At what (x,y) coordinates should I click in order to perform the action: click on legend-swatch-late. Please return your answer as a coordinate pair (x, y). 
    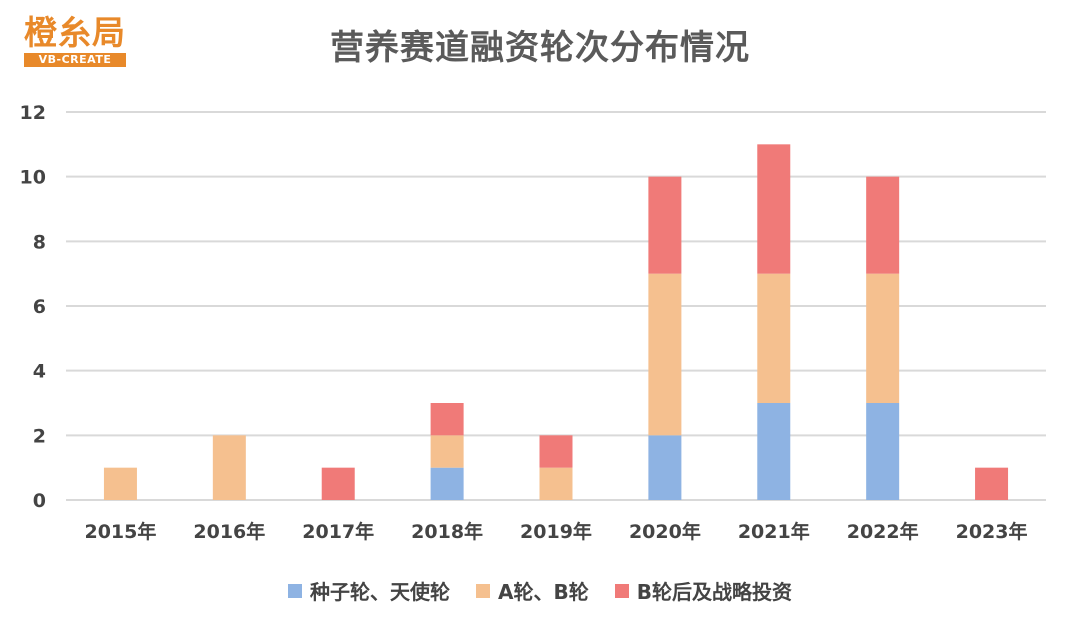
    Looking at the image, I should click on (621, 590).